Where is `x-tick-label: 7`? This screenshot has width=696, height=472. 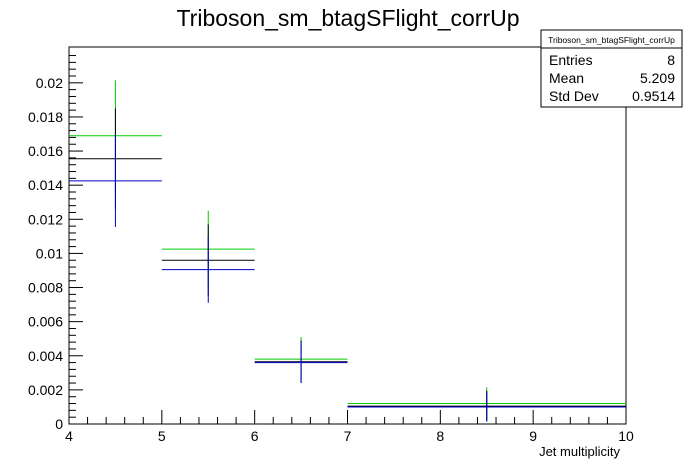 x-tick-label: 7 is located at coordinates (348, 436).